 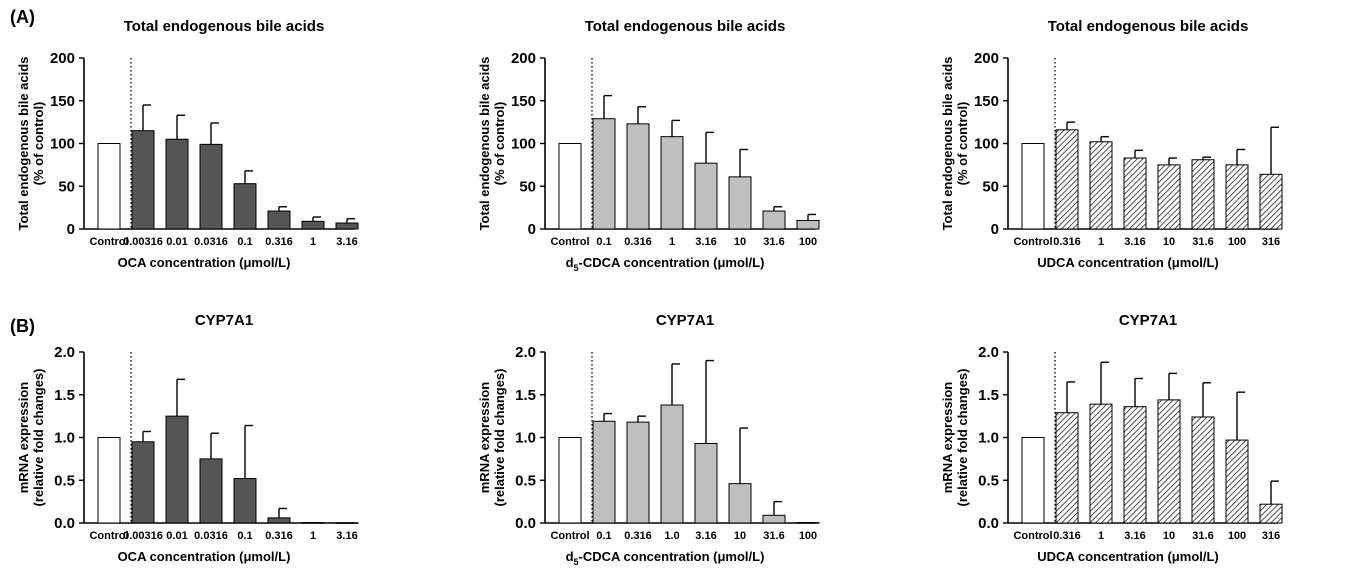 I want to click on y-tick-label: 200, so click(x=62, y=58).